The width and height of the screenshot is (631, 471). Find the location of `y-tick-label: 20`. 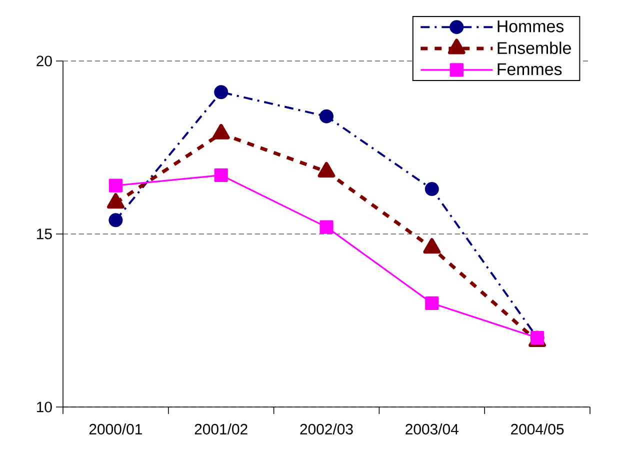

y-tick-label: 20 is located at coordinates (44, 61).